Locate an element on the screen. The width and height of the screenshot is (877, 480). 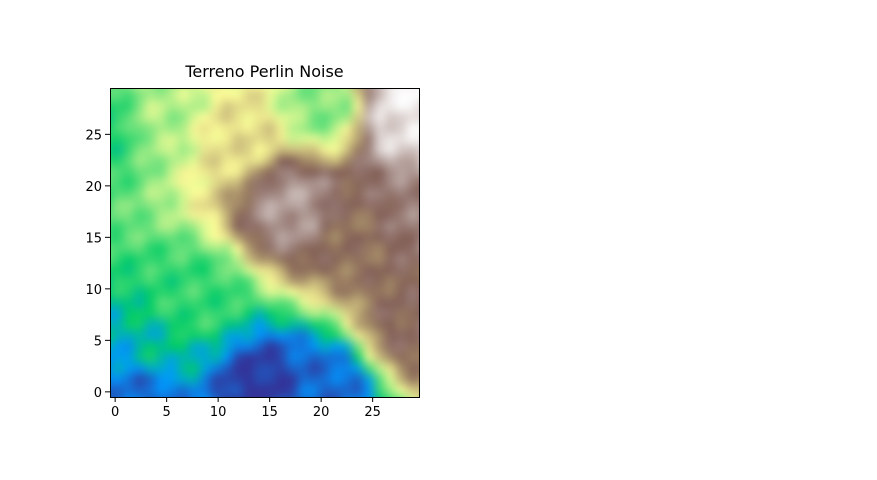
y-tick-label: 20 is located at coordinates (93, 187).